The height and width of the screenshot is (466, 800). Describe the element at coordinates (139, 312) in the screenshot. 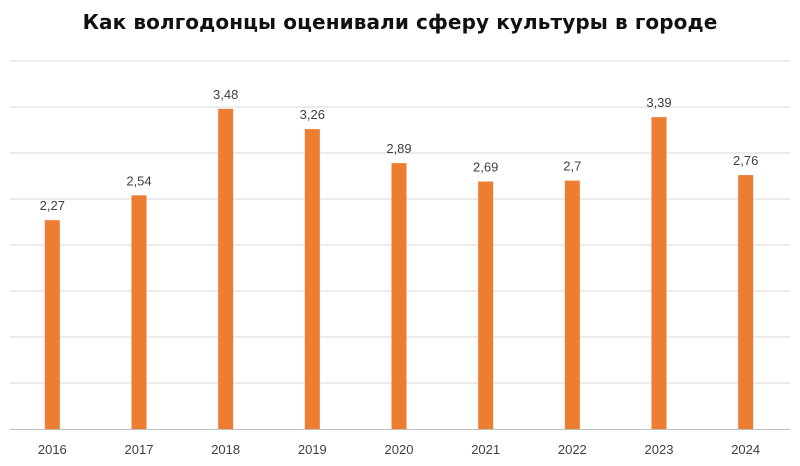

I see `bar-2017` at that location.